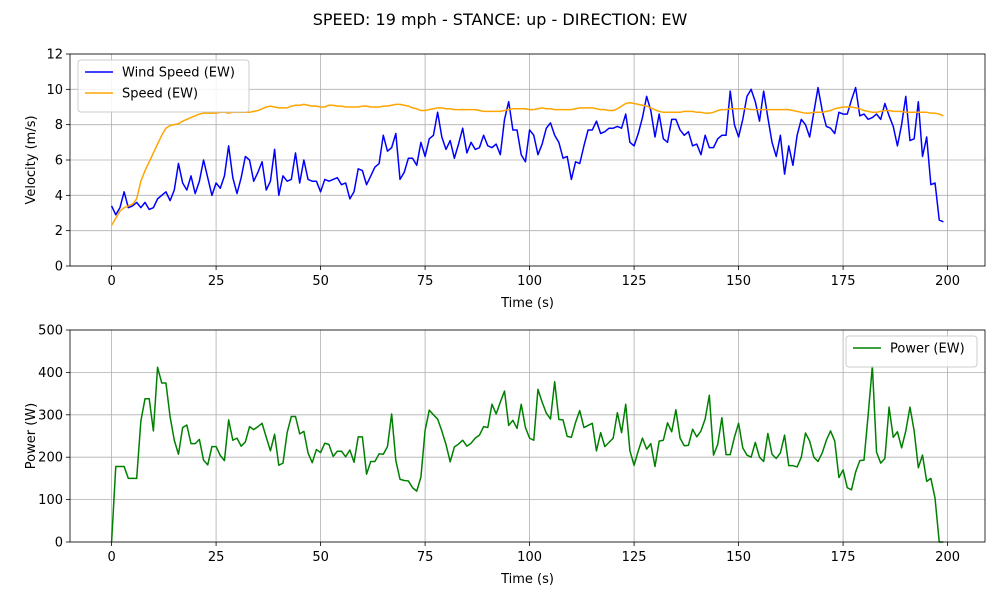 The image size is (1000, 600). Describe the element at coordinates (59, 161) in the screenshot. I see `top-y-tick-label: 6` at that location.